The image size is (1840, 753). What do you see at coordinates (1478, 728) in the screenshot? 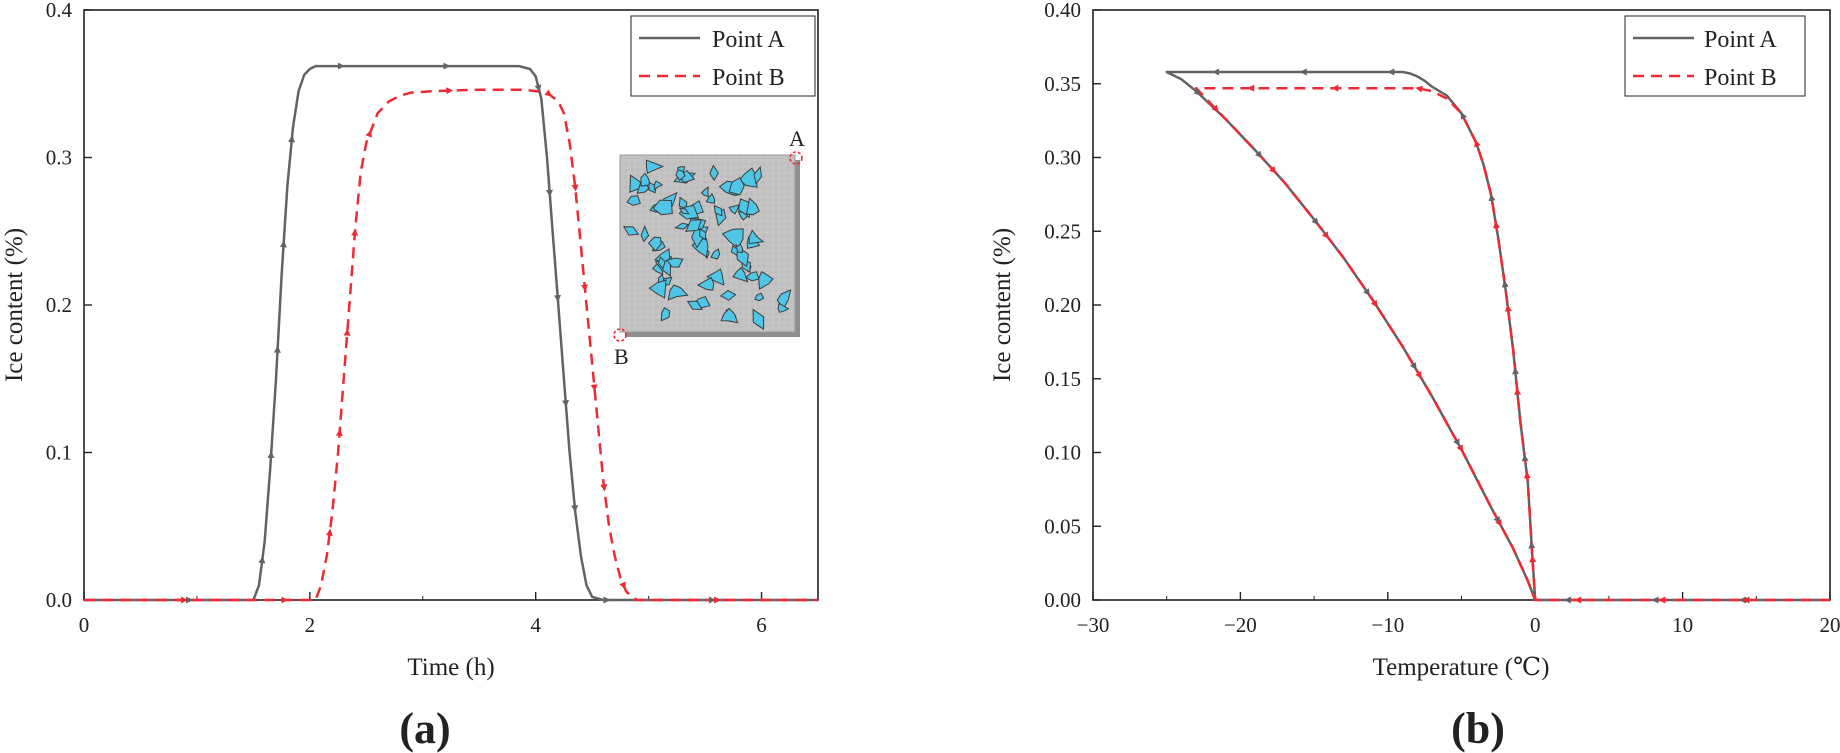
I see `panel-label-b: (b)` at bounding box center [1478, 728].